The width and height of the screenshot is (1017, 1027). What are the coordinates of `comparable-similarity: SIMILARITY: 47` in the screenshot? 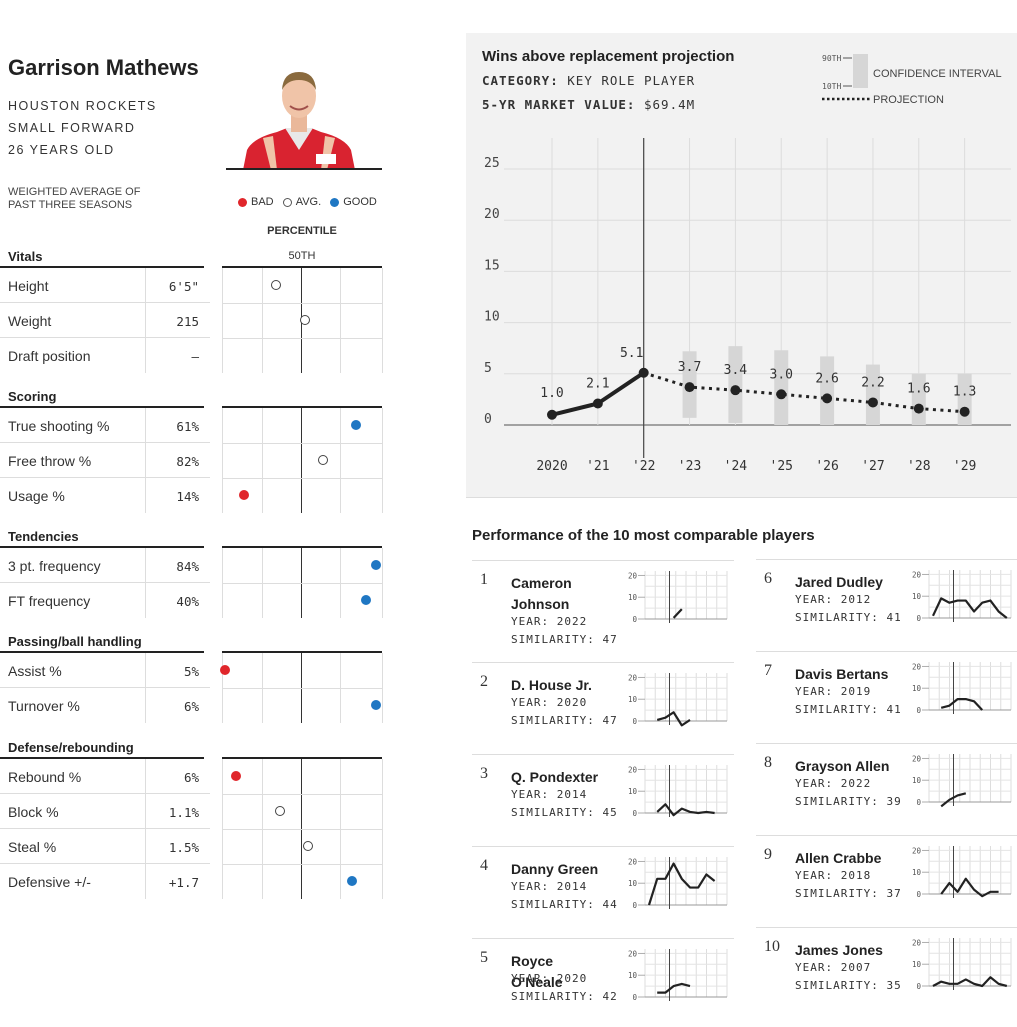 It's located at (564, 639).